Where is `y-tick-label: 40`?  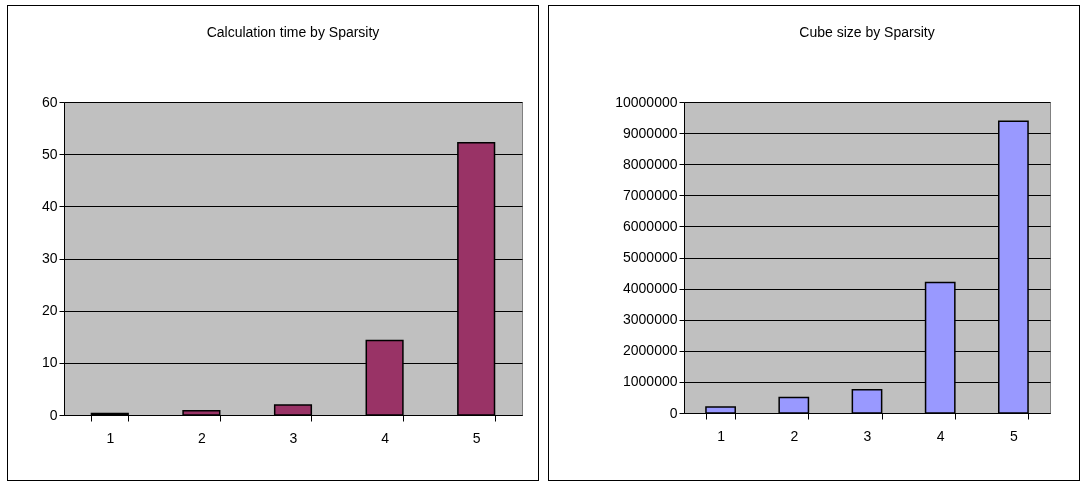
y-tick-label: 40 is located at coordinates (49, 205).